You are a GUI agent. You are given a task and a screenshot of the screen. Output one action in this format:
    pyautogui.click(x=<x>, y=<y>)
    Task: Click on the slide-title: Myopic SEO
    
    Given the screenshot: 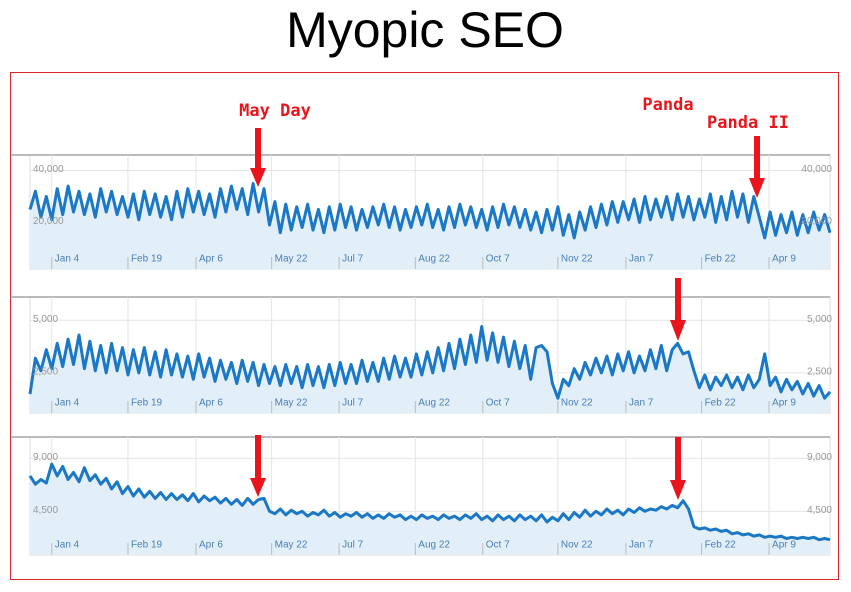 What is the action you would take?
    pyautogui.click(x=425, y=30)
    